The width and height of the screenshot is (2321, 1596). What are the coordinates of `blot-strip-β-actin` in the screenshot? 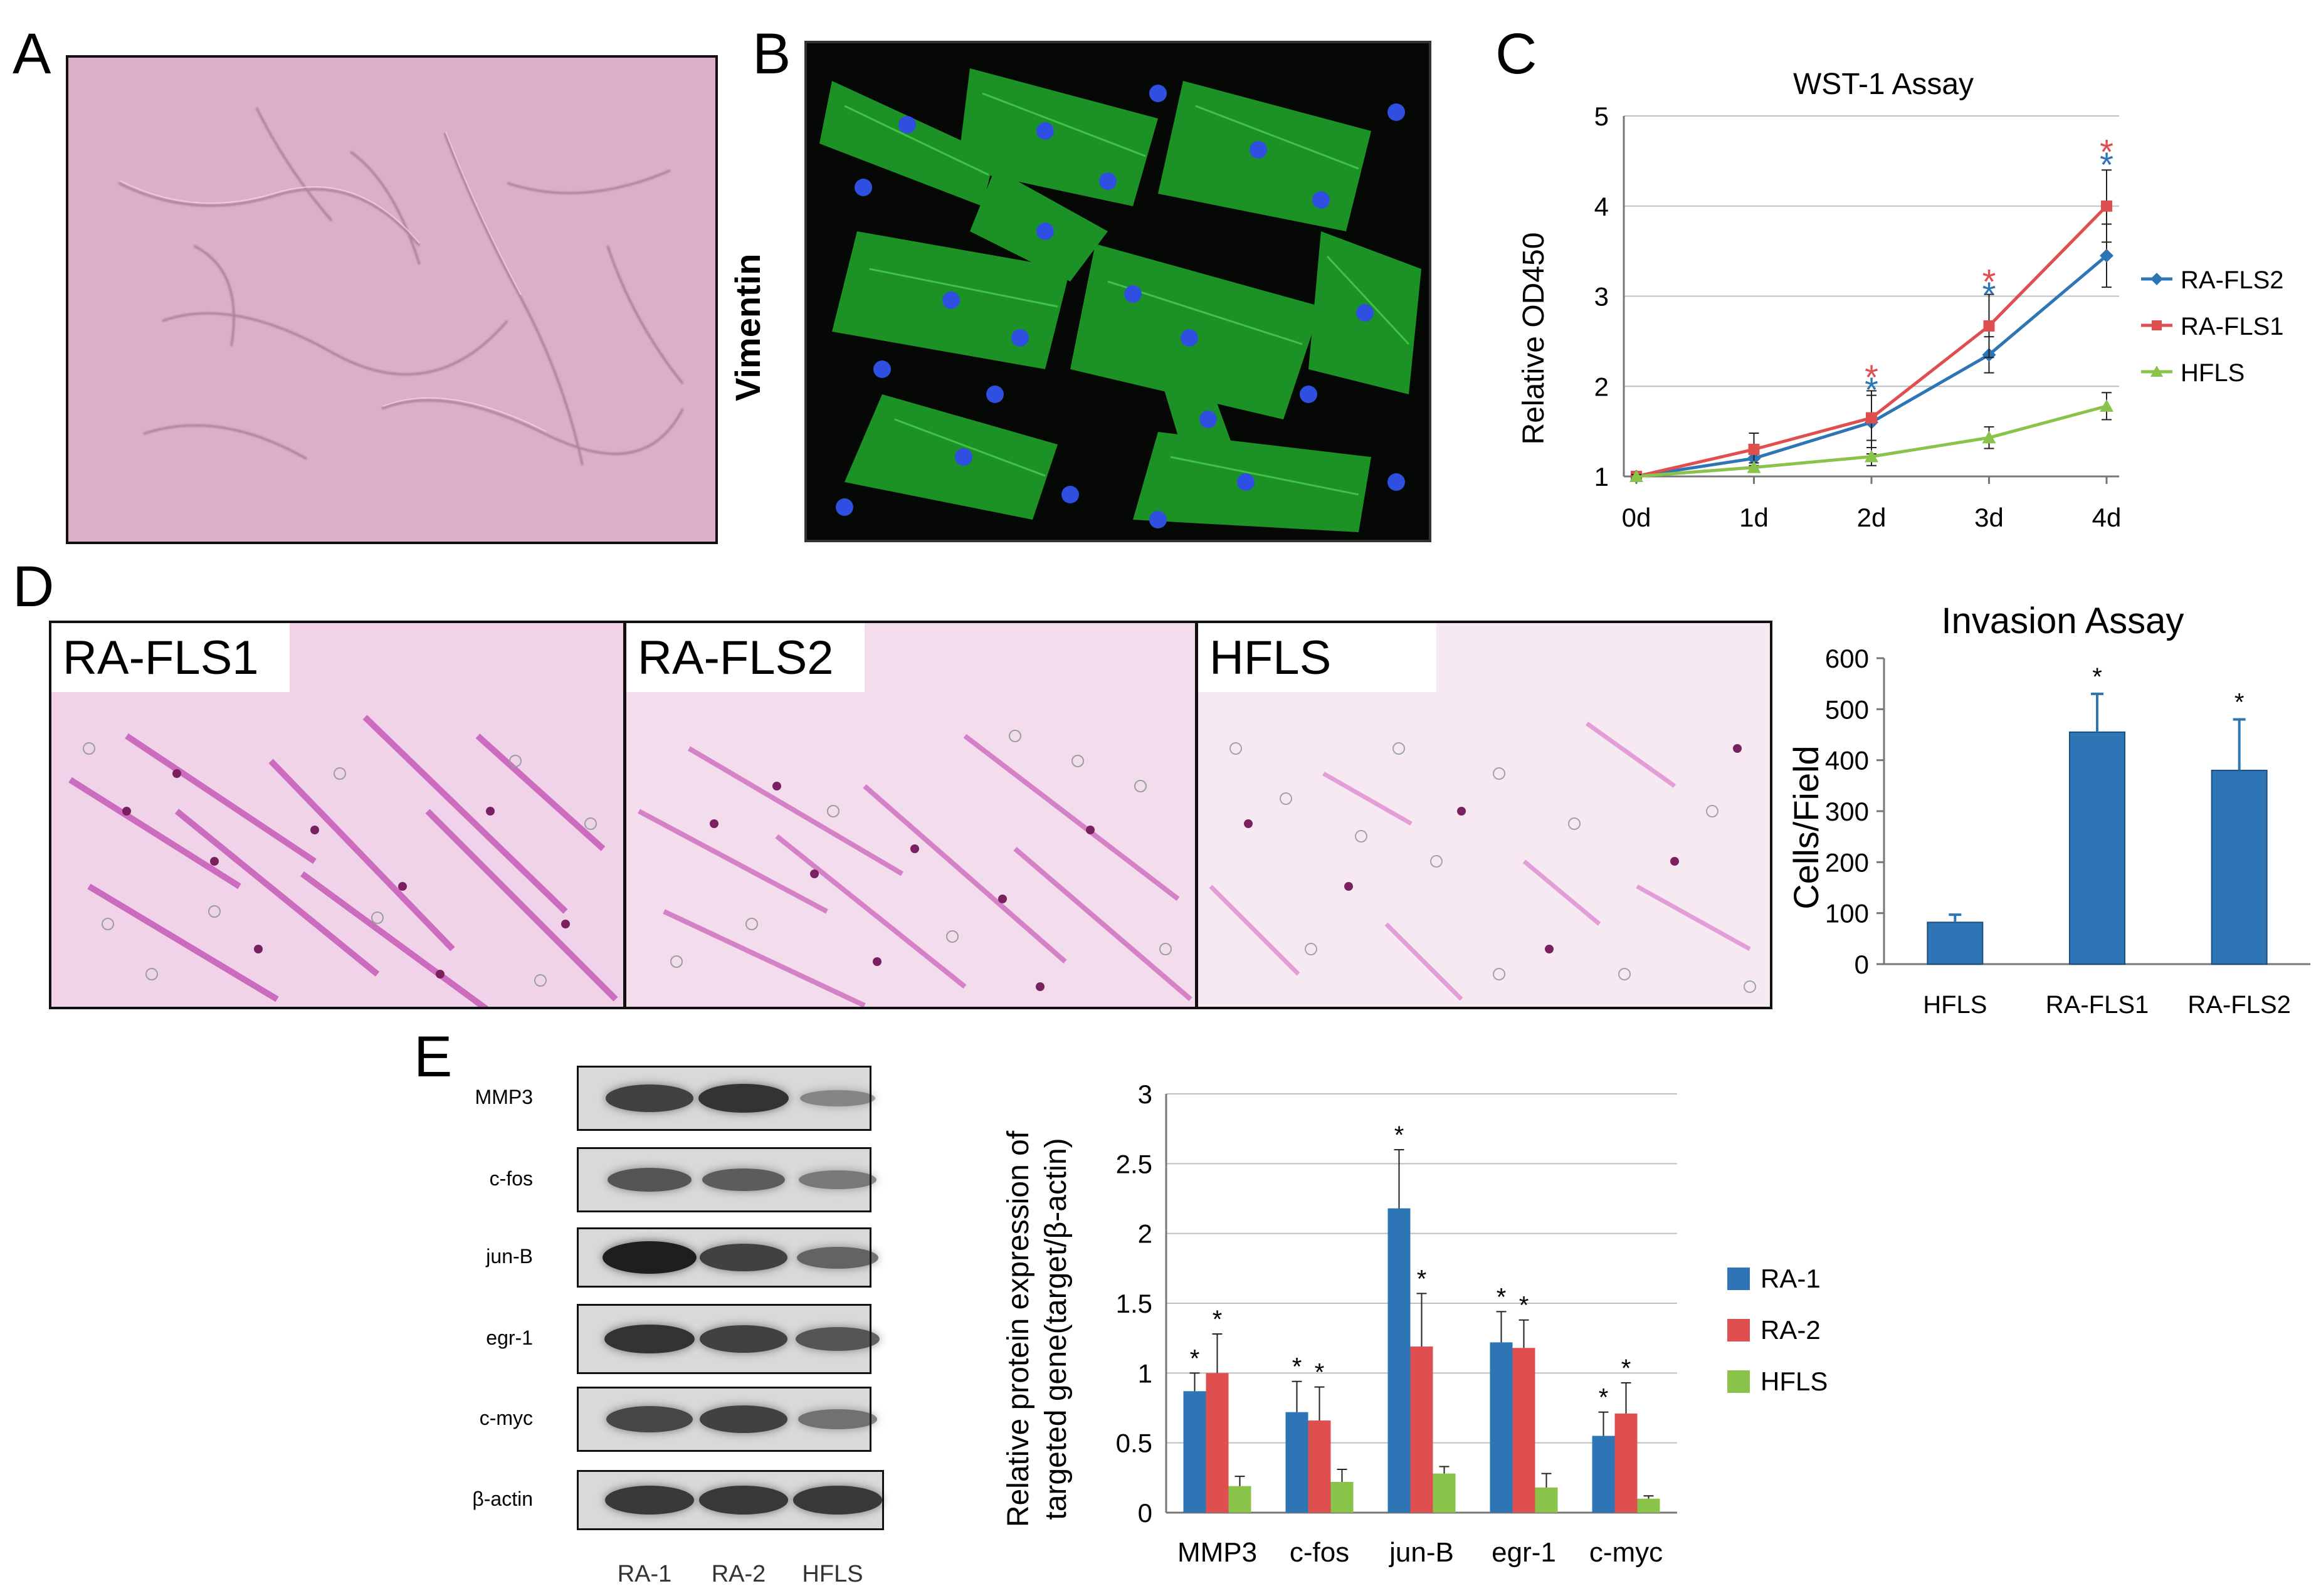 It's located at (730, 1500).